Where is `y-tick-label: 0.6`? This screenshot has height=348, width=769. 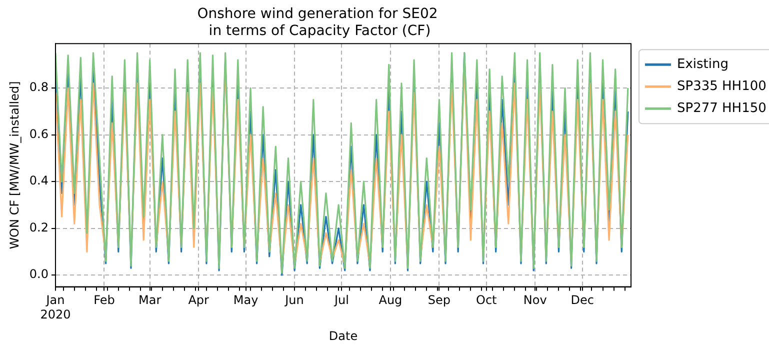
y-tick-label: 0.6 is located at coordinates (38, 133).